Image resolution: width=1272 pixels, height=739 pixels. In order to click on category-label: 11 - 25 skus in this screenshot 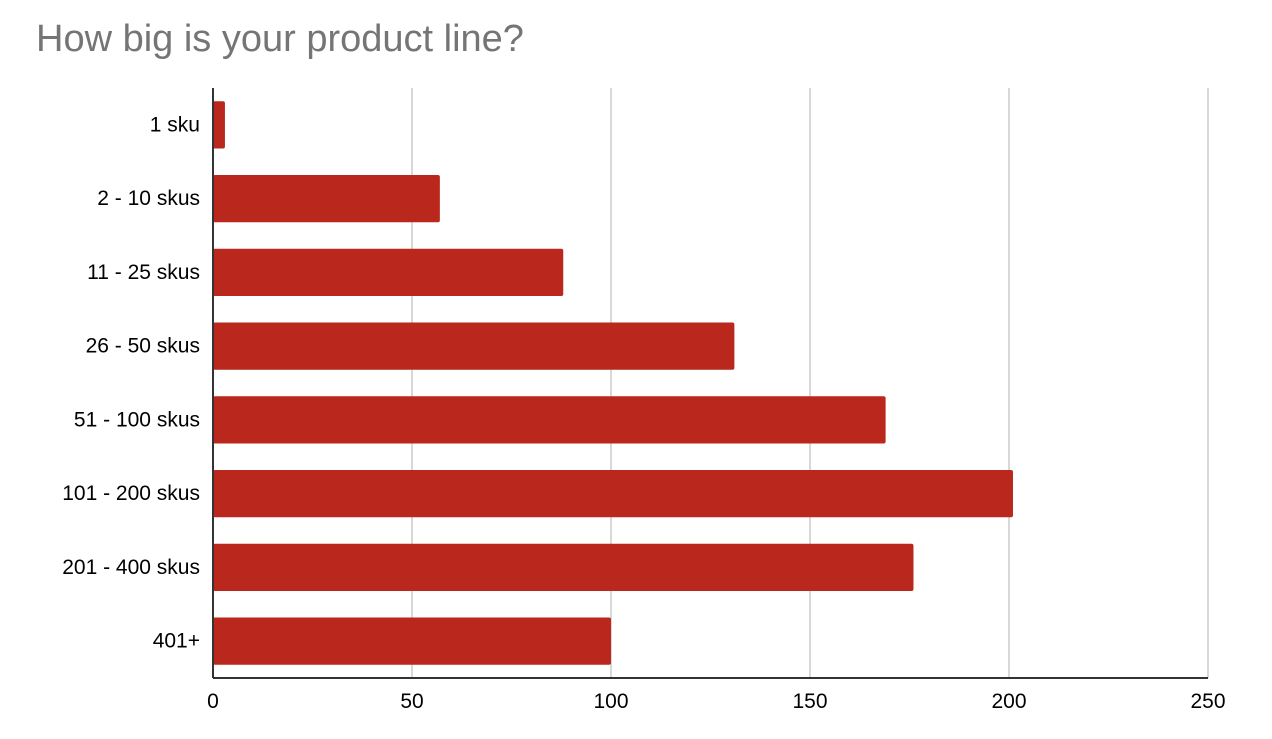, I will do `click(143, 272)`.